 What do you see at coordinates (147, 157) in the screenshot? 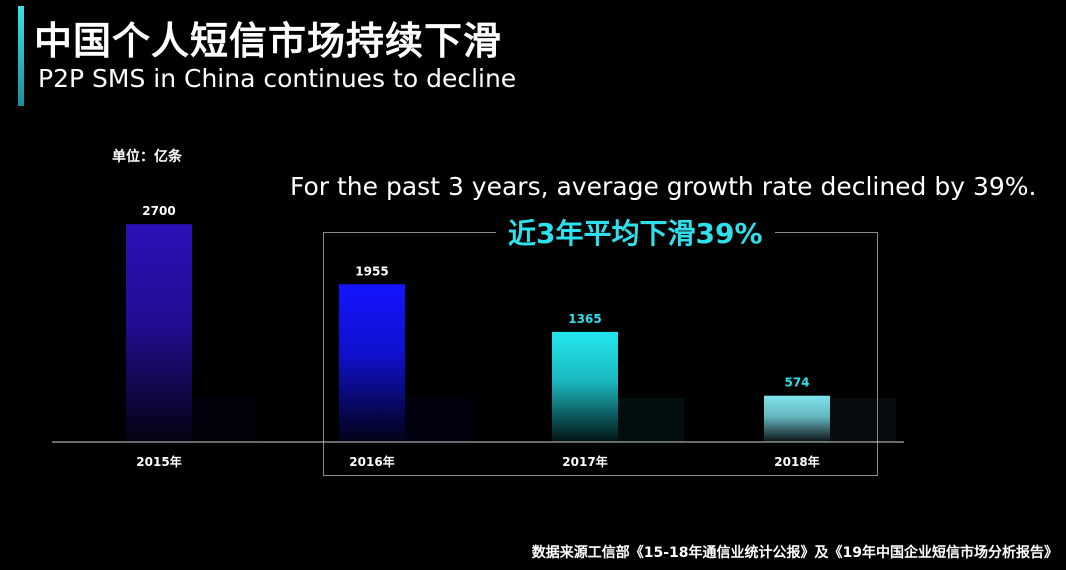
I see `unit-label: 单位：亿条` at bounding box center [147, 157].